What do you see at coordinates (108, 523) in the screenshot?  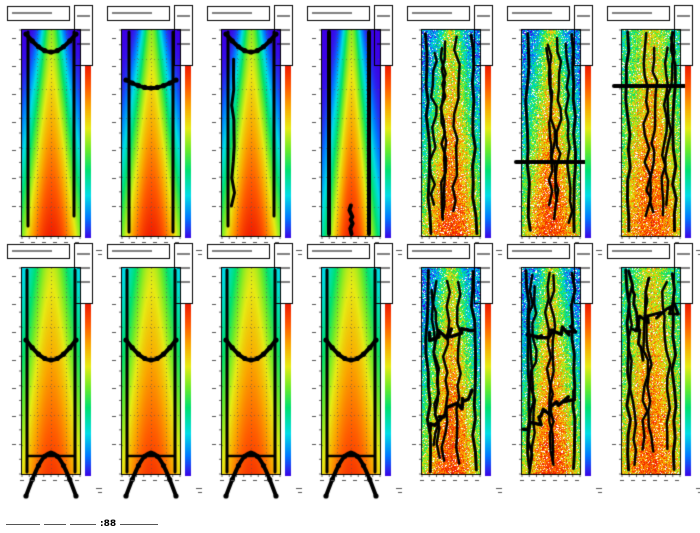 I see `footer-mark: :88` at bounding box center [108, 523].